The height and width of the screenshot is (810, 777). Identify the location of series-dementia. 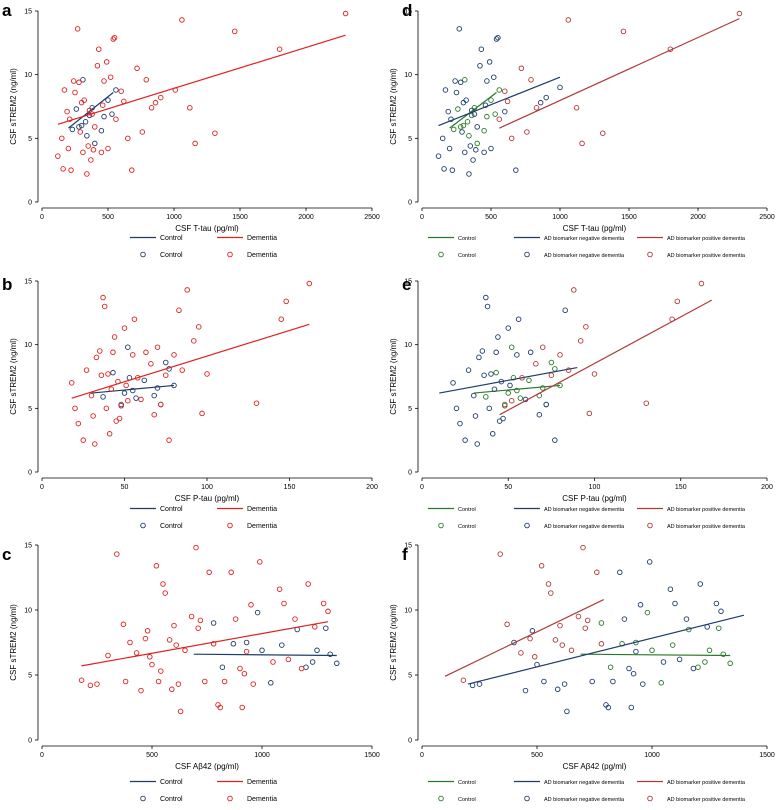
(204, 629).